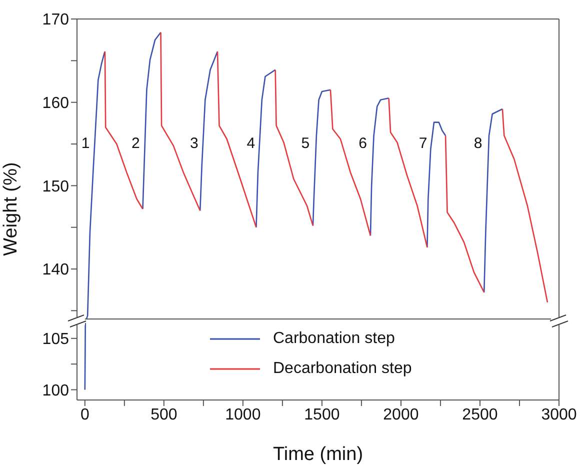 Image resolution: width=582 pixels, height=465 pixels. What do you see at coordinates (401, 415) in the screenshot?
I see `x-tick-label: 2000` at bounding box center [401, 415].